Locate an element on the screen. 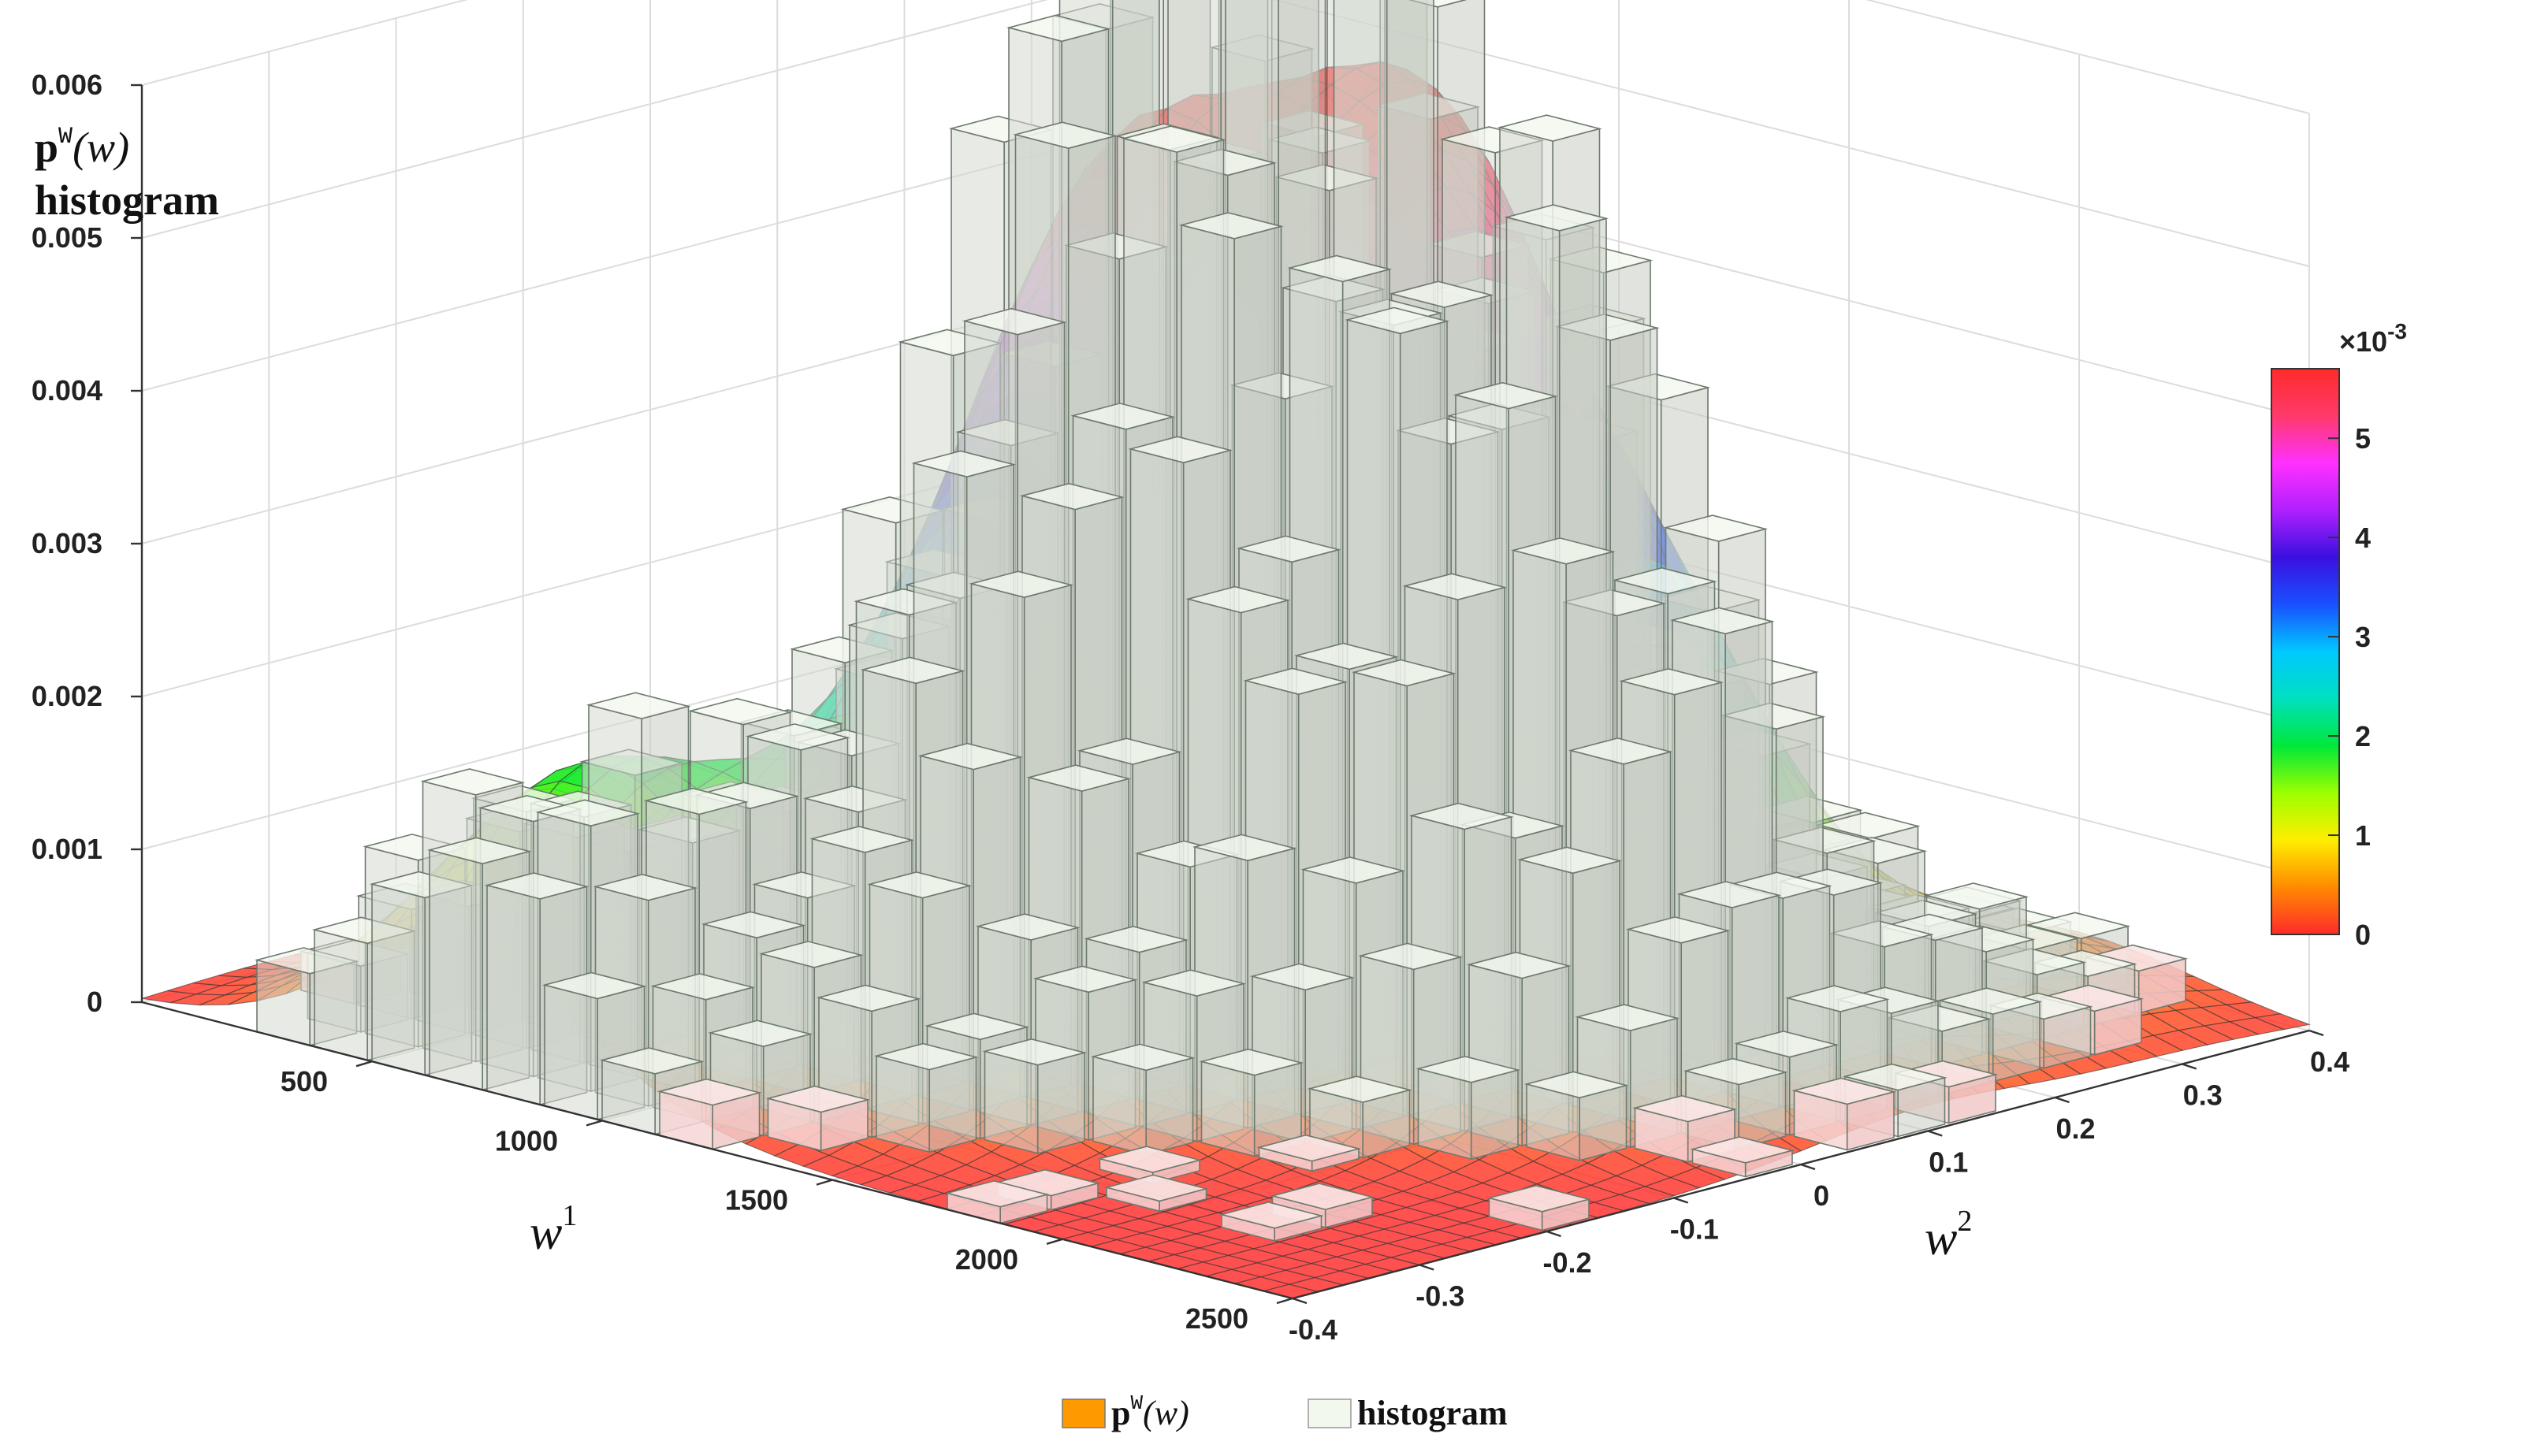 The width and height of the screenshot is (2526, 1456). y-tick-label: -0.2 is located at coordinates (1566, 1262).